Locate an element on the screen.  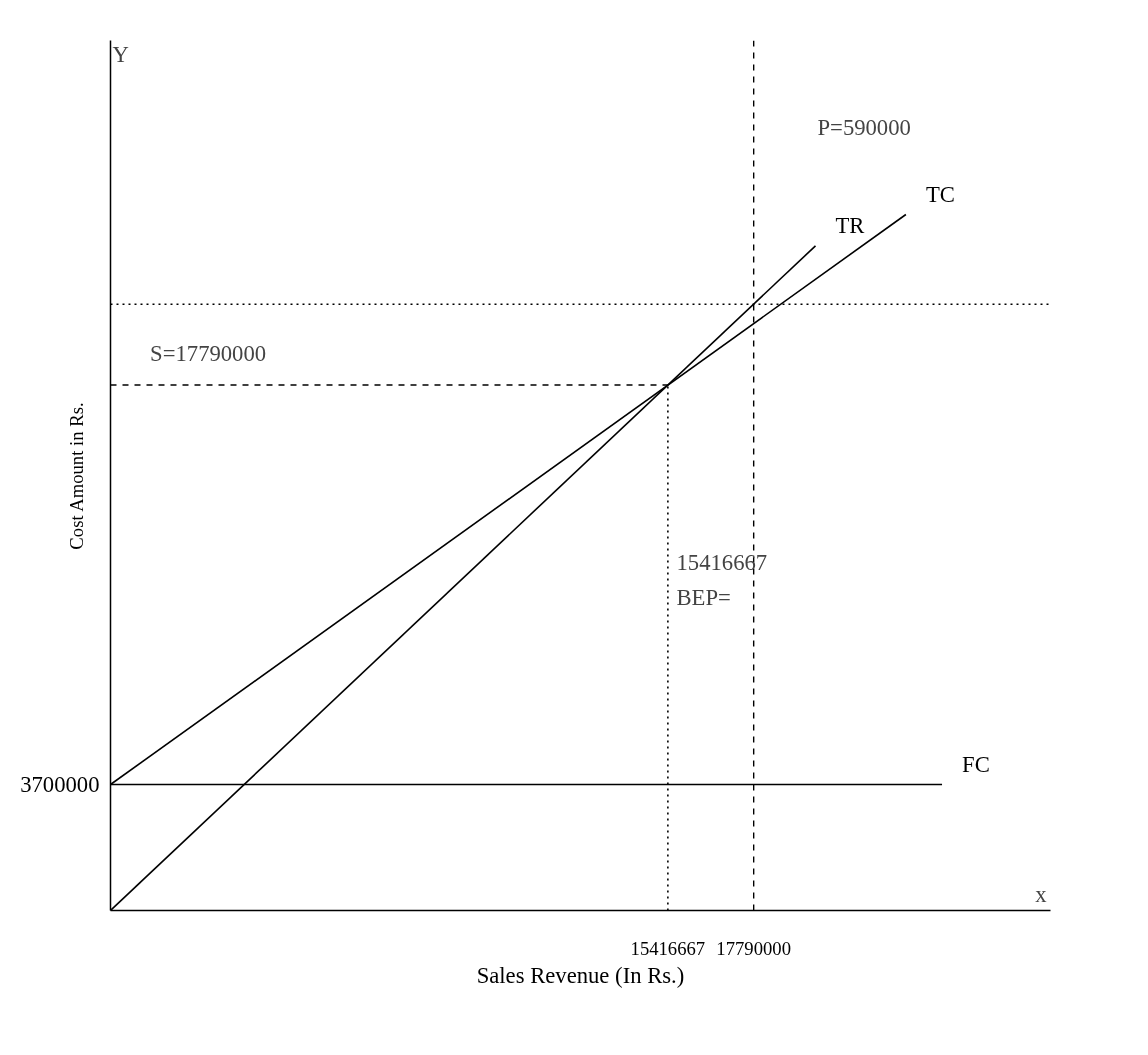
series-label: TC is located at coordinates (940, 194).